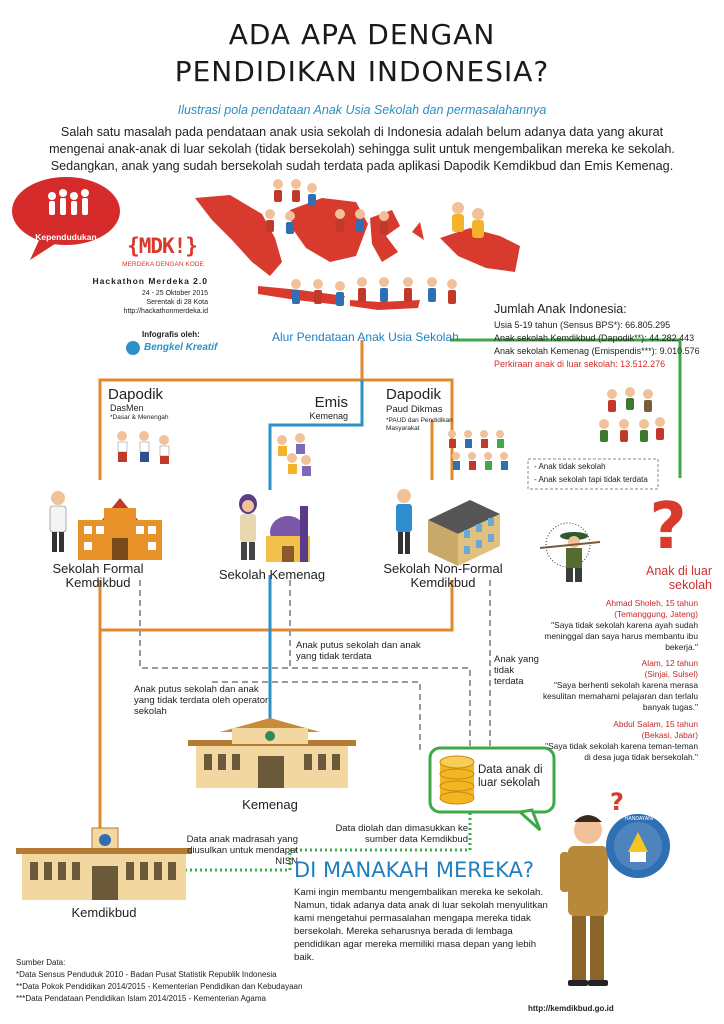 The width and height of the screenshot is (724, 1024). What do you see at coordinates (104, 912) in the screenshot?
I see `node-kemdikbud: Kemdikbud` at bounding box center [104, 912].